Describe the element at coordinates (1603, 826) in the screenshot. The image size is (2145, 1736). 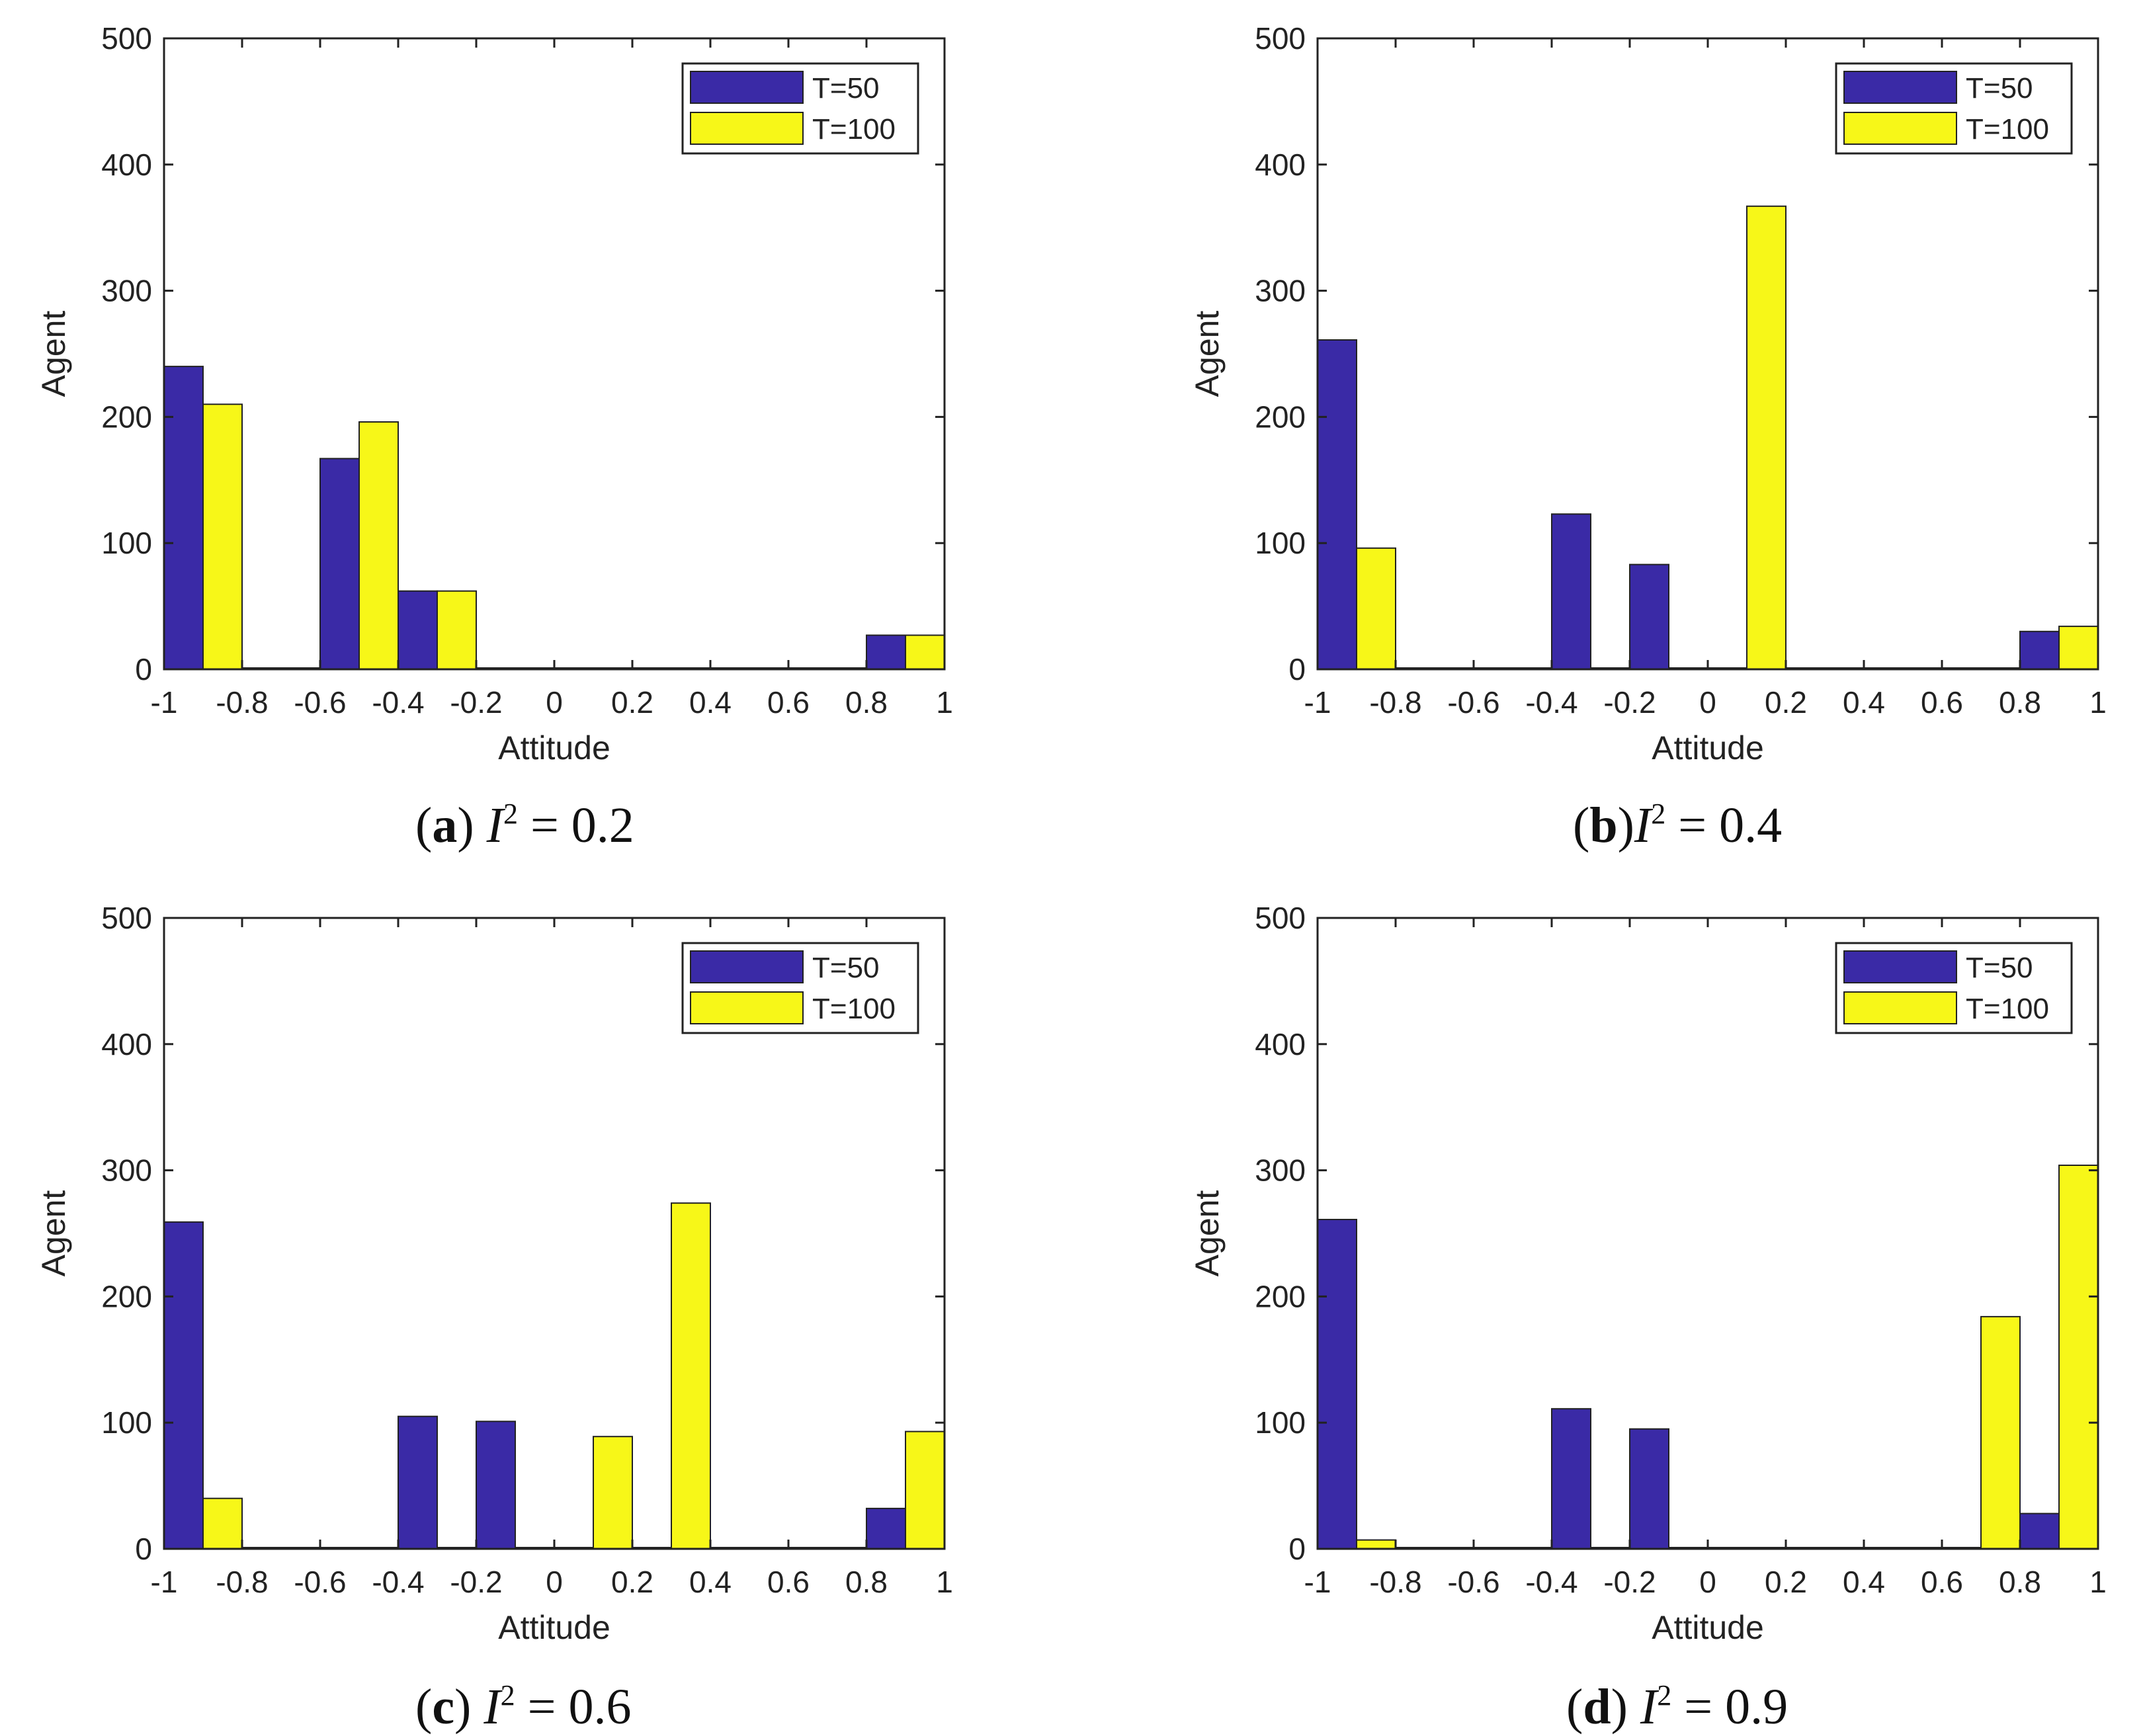
I see `caption-letter: b` at that location.